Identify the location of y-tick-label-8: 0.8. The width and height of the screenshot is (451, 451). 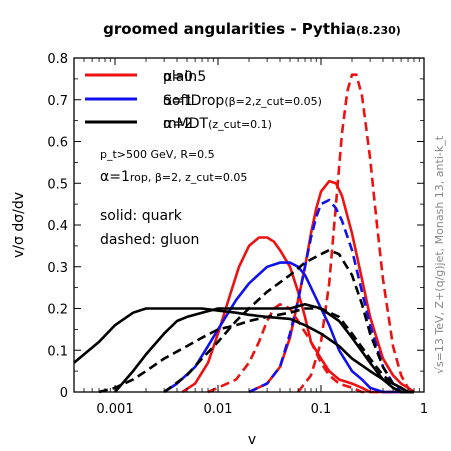
(57, 59).